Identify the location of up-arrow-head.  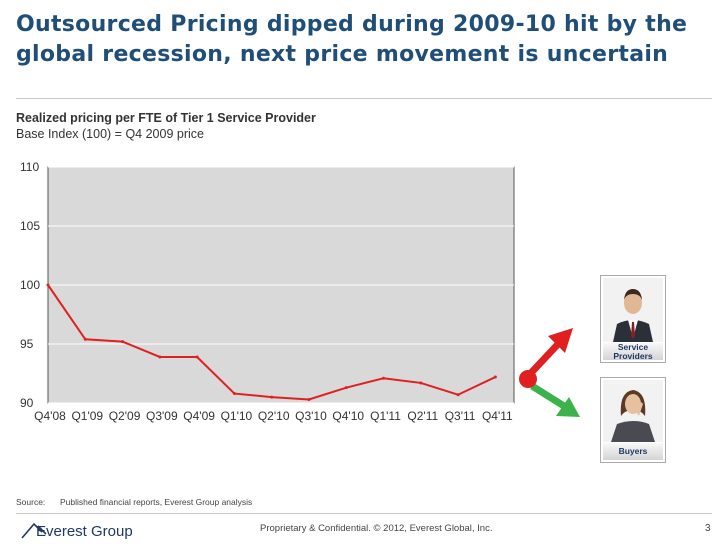
(560, 340).